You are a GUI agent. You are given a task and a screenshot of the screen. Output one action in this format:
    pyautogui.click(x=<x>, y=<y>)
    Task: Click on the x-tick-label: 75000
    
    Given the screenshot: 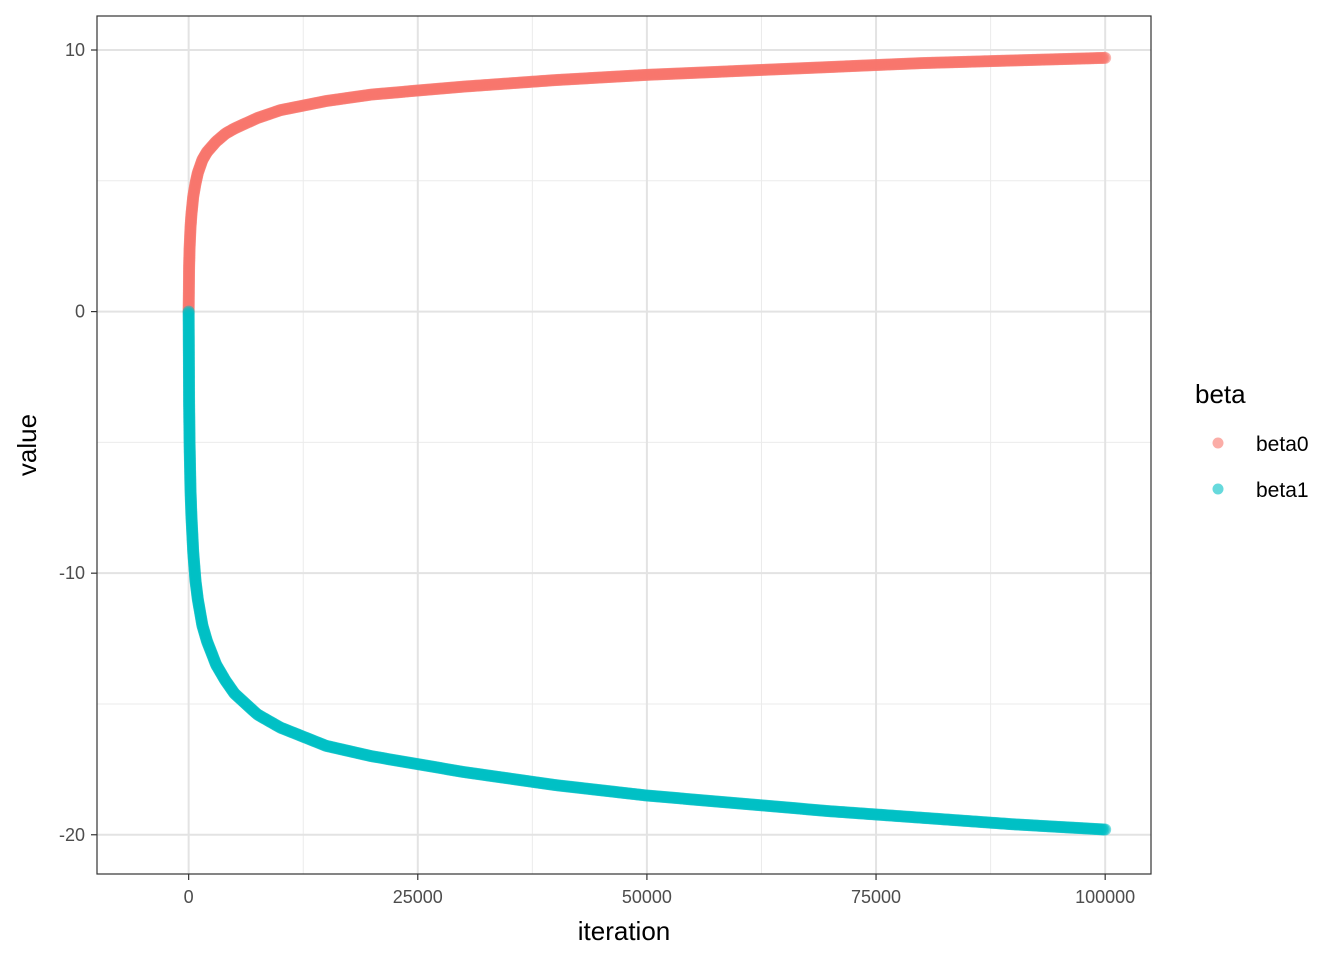 What is the action you would take?
    pyautogui.click(x=876, y=897)
    